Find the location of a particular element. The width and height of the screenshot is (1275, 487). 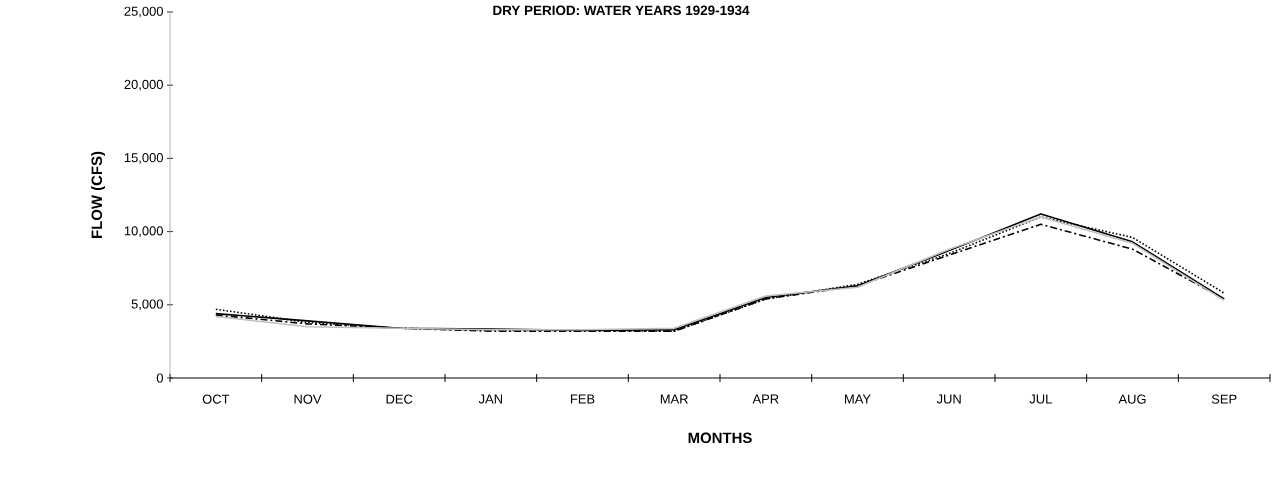

y-tick-label: 10,000 is located at coordinates (143, 231).